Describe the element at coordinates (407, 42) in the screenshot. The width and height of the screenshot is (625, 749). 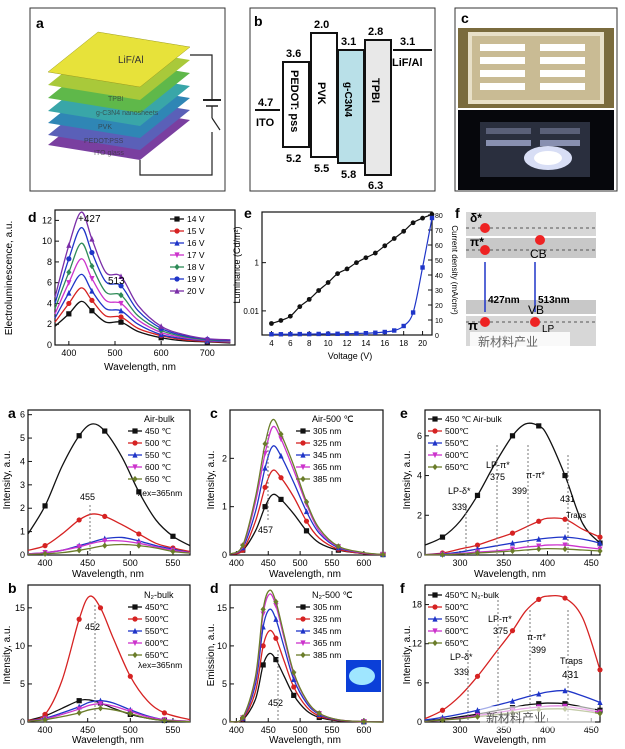
I see `lif-level-value: 3.1` at that location.